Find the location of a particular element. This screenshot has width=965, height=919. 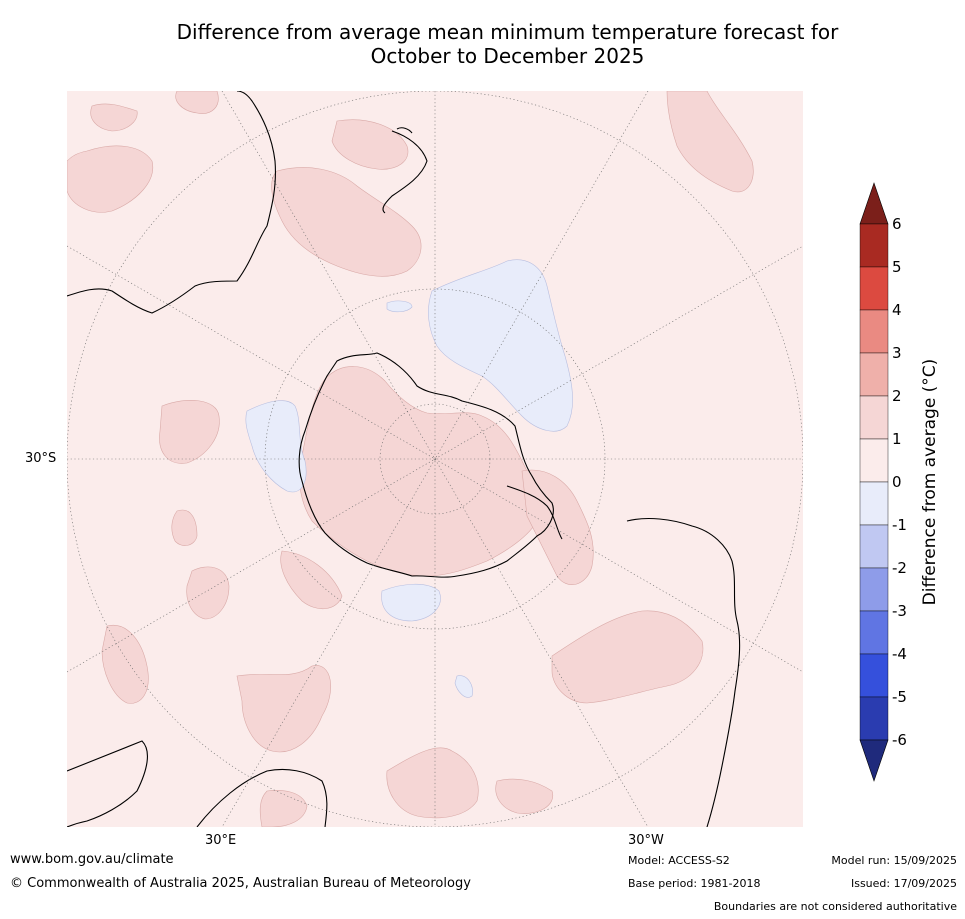

lat-label-30s: 30°S is located at coordinates (41, 458).